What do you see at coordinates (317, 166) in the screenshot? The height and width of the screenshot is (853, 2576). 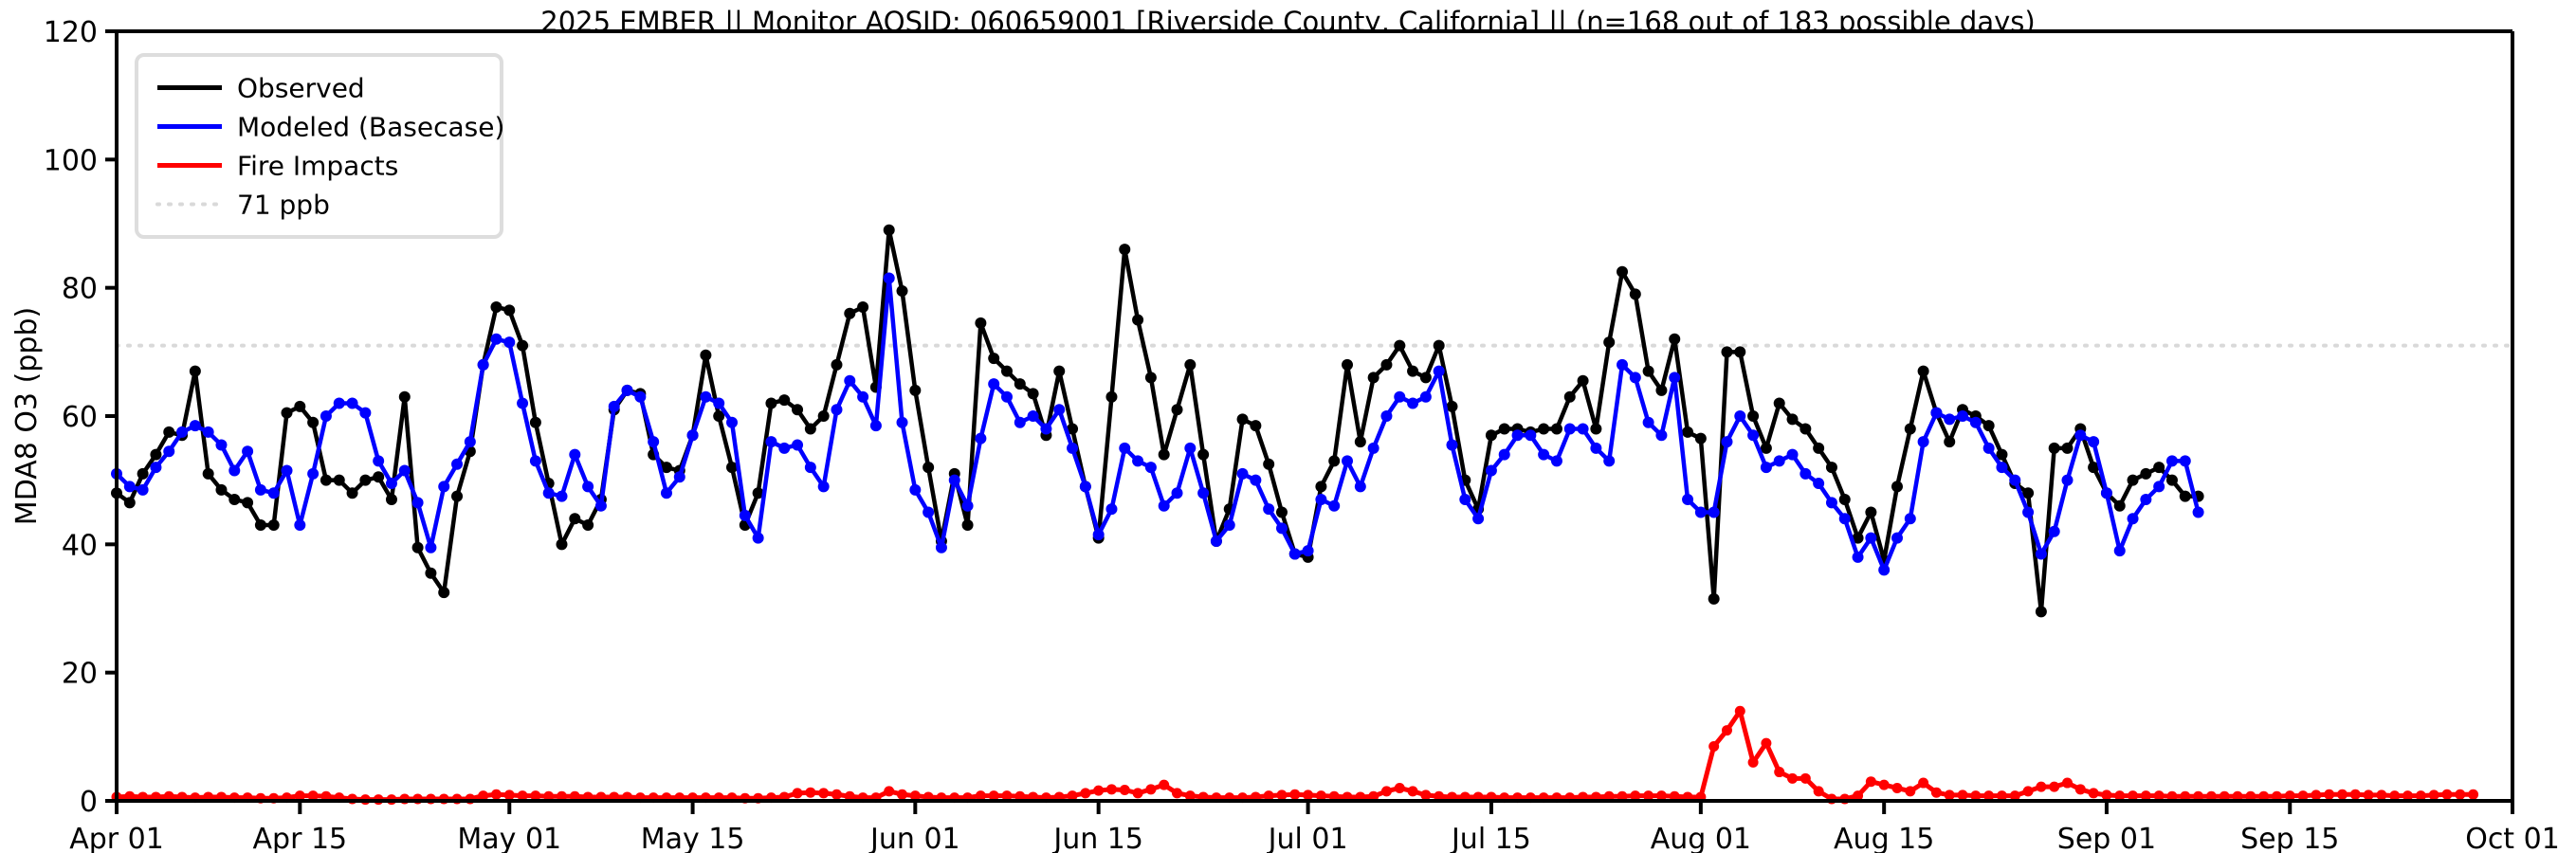 I see `legend-label: Fire Impacts` at bounding box center [317, 166].